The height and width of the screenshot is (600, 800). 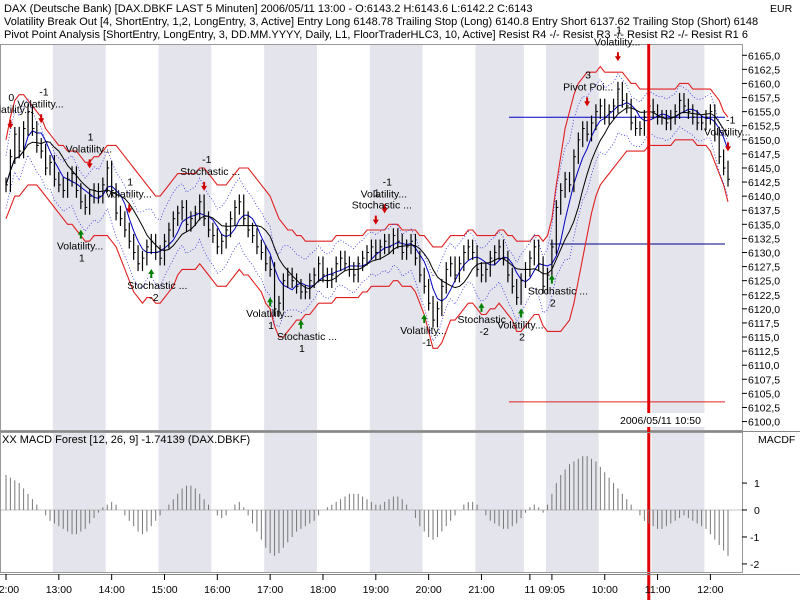 I want to click on price-tick-label: 6155,0, so click(x=764, y=113).